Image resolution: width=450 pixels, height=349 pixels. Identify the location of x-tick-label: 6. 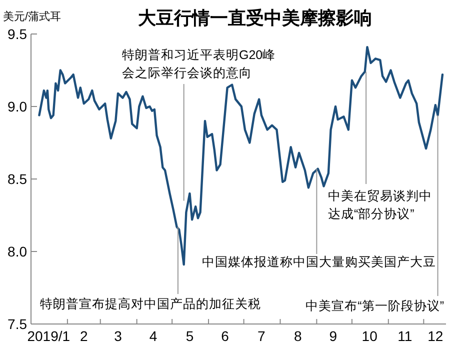
(225, 336).